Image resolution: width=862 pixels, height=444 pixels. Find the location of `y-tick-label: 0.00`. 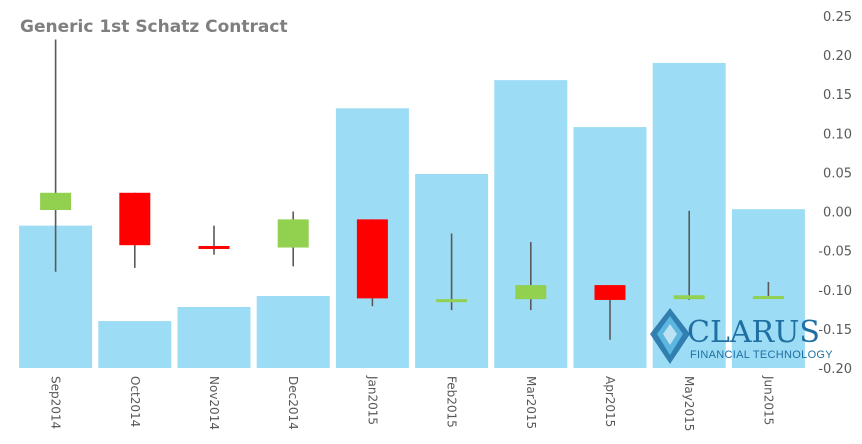

y-tick-label: 0.00 is located at coordinates (837, 213).